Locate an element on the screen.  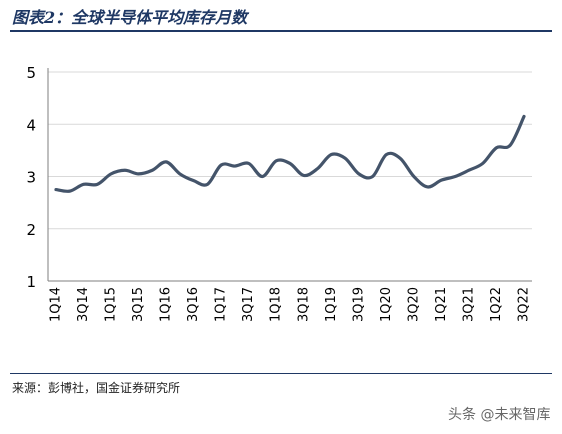
x-tick-label: 1Q21 is located at coordinates (441, 304).